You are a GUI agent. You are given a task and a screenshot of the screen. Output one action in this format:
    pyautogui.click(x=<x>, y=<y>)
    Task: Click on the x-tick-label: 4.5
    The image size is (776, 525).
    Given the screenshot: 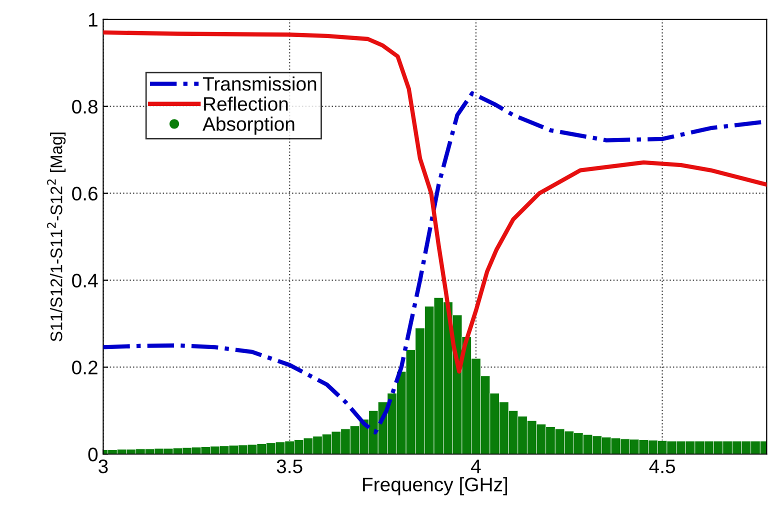 What is the action you would take?
    pyautogui.click(x=662, y=467)
    